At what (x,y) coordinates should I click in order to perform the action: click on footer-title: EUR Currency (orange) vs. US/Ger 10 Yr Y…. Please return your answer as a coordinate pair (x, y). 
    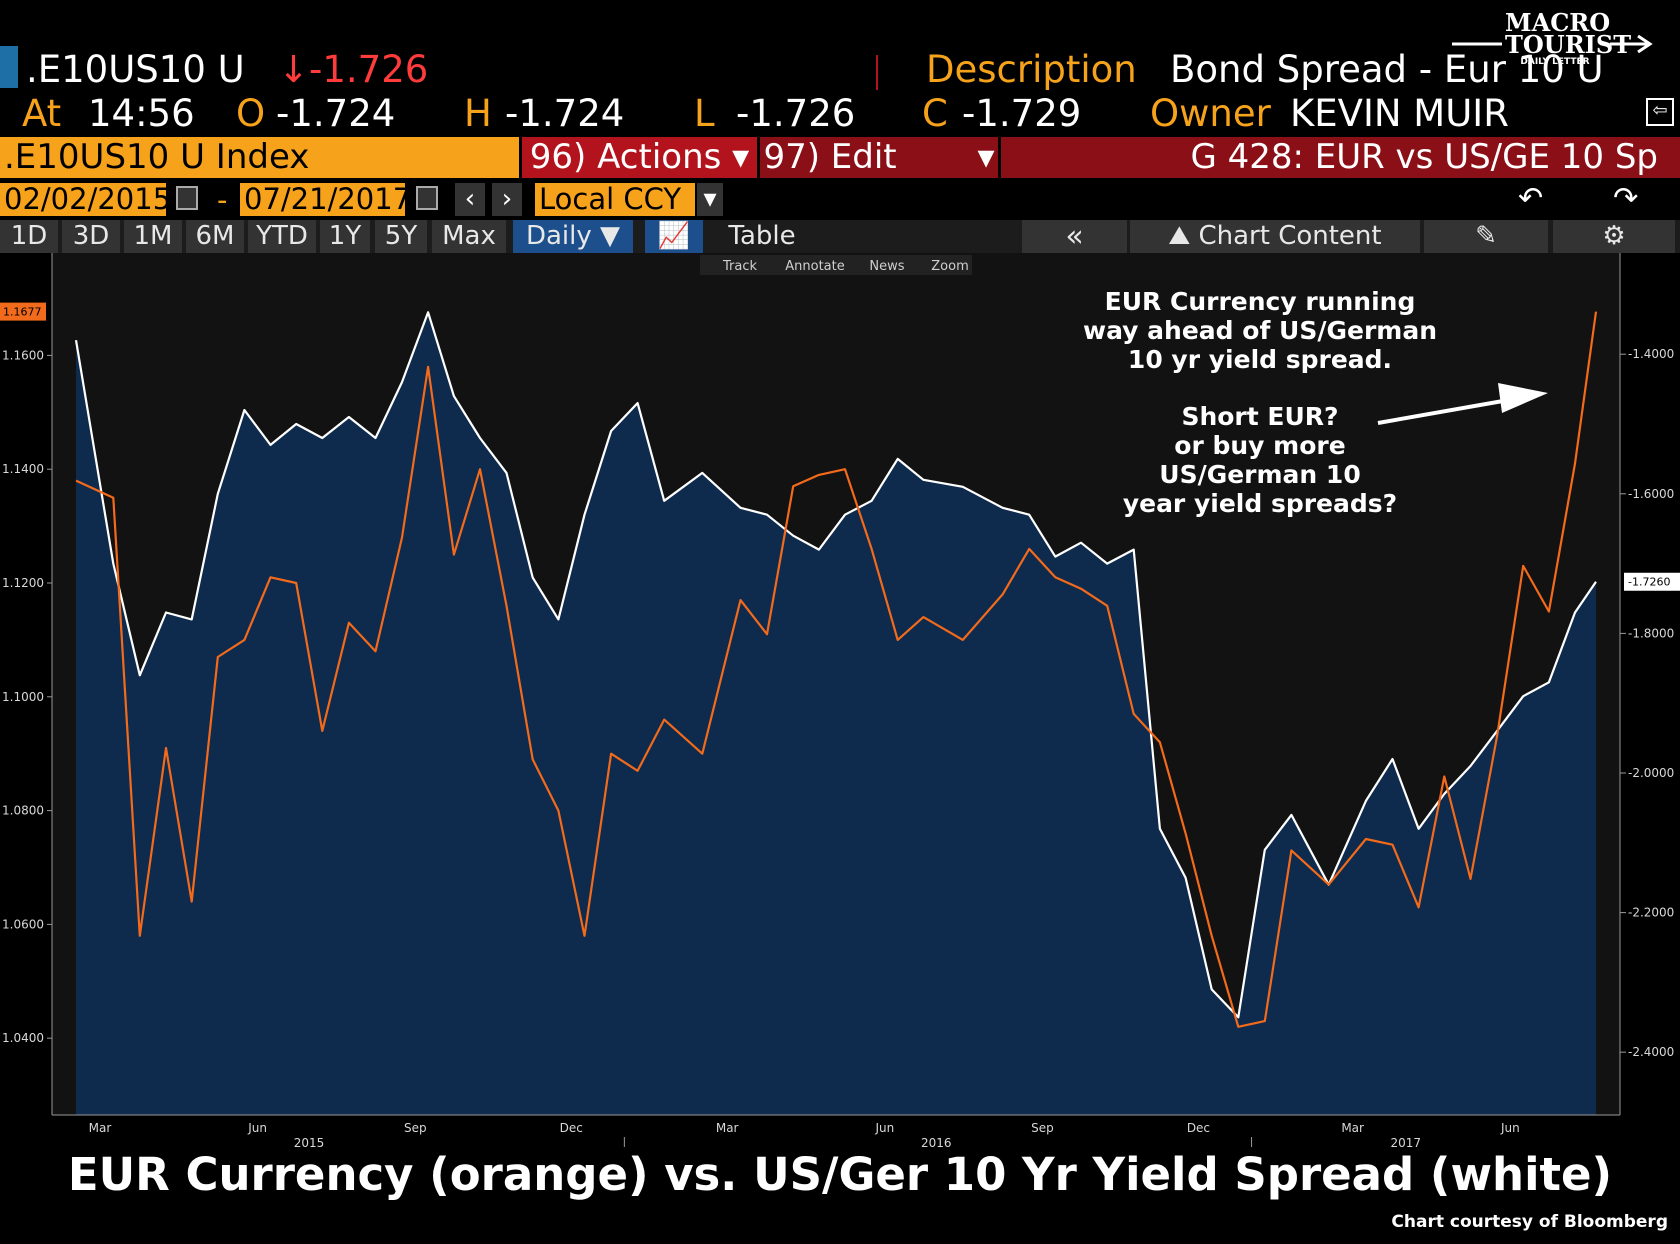
    Looking at the image, I should click on (840, 1174).